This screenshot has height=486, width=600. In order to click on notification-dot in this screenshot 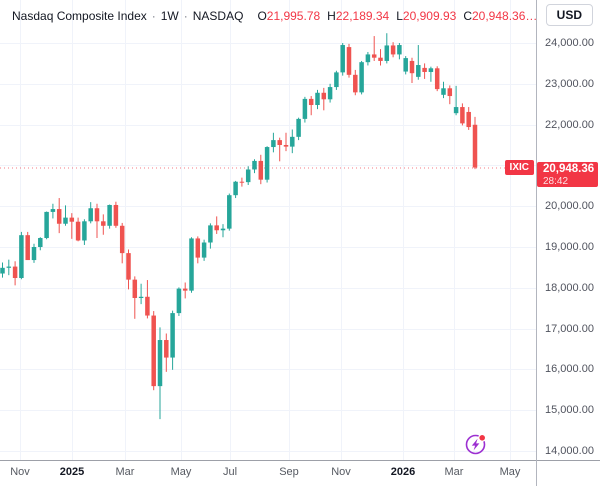, I will do `click(482, 438)`.